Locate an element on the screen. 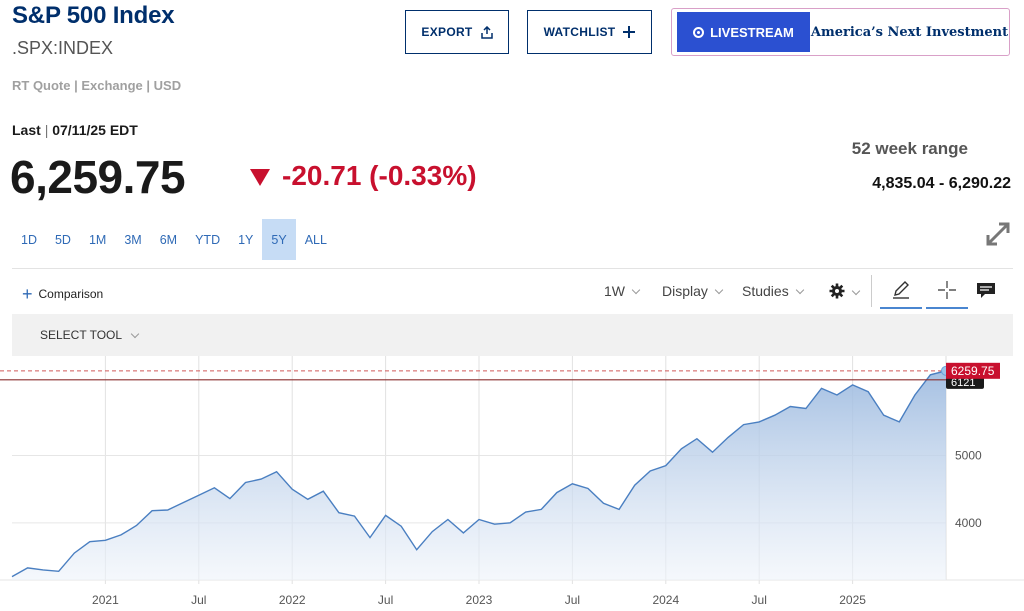  price-change: -20.71 (-0.33%) is located at coordinates (363, 176).